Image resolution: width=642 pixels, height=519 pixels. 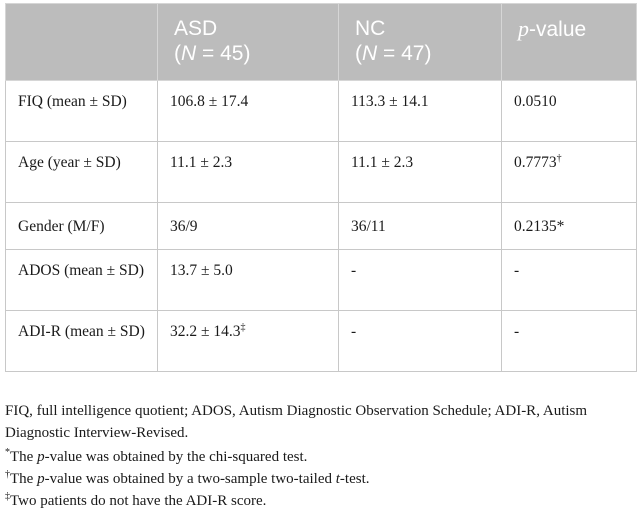 I want to click on row-label: ADOS (mean ± SD), so click(x=81, y=280).